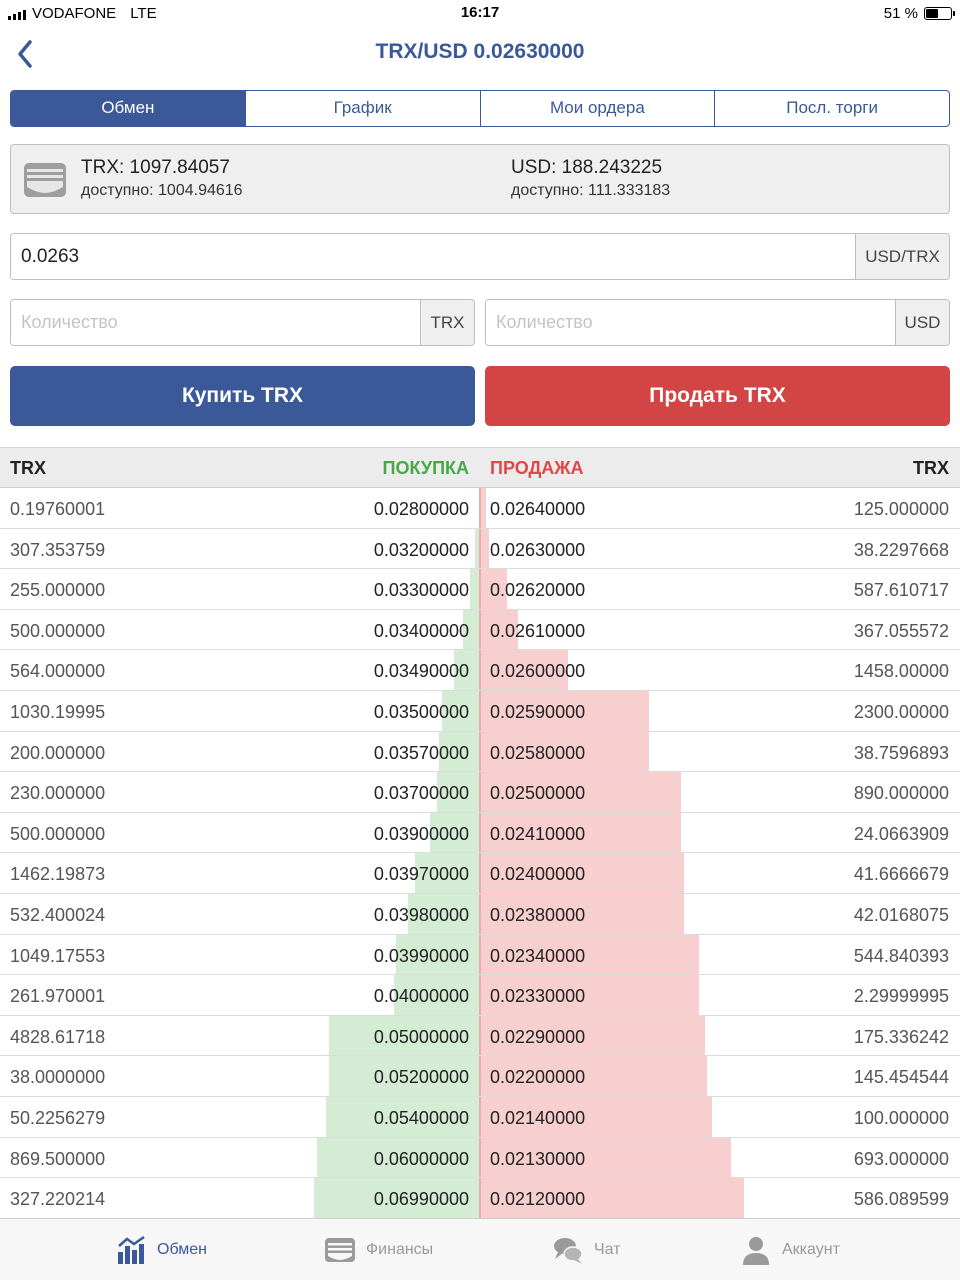 The width and height of the screenshot is (960, 1280). Describe the element at coordinates (421, 793) in the screenshot. I see `buy-price: 0.03700000` at that location.